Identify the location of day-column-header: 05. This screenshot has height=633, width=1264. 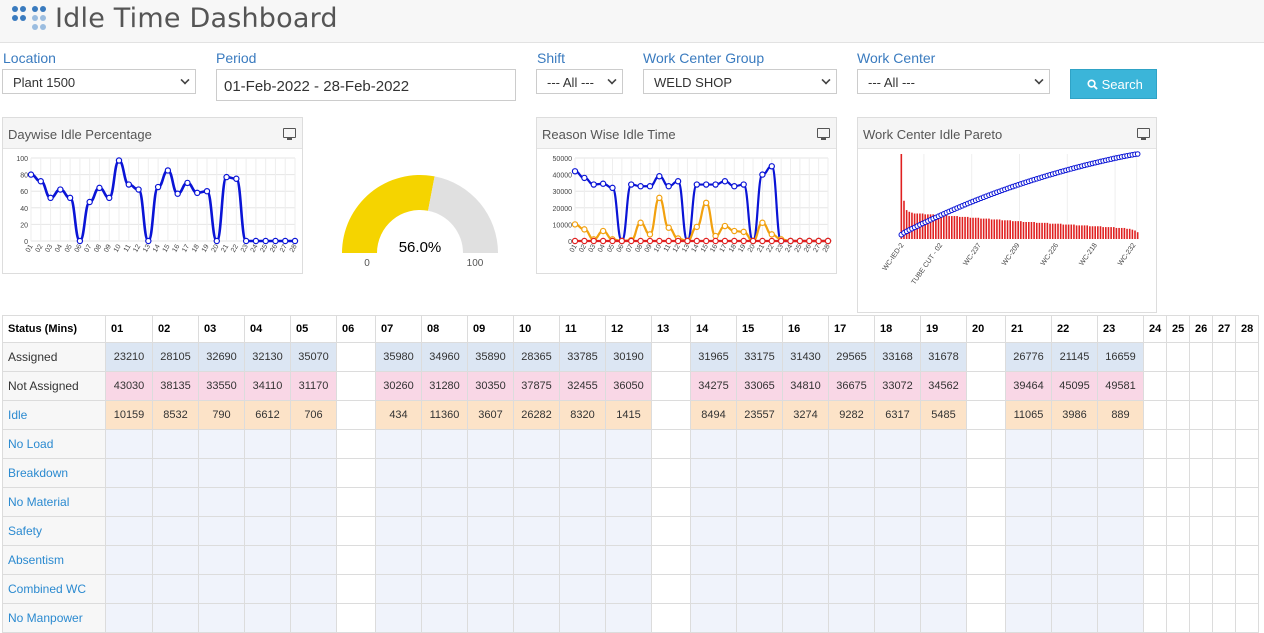
(313, 329).